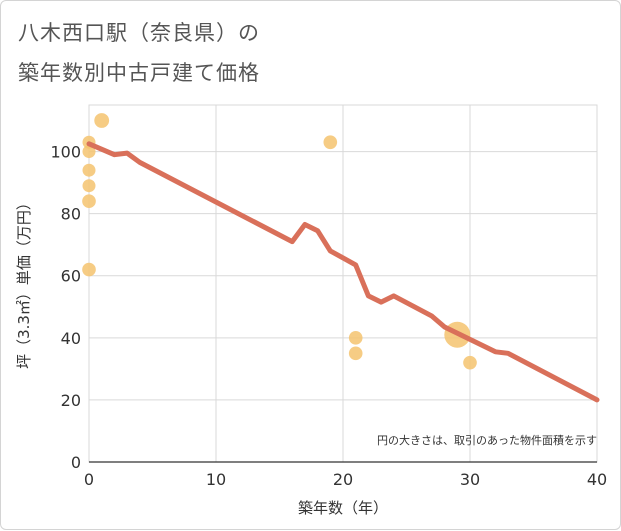 The width and height of the screenshot is (621, 531). What do you see at coordinates (343, 508) in the screenshot?
I see `x-axis-label: 築年数（年）` at bounding box center [343, 508].